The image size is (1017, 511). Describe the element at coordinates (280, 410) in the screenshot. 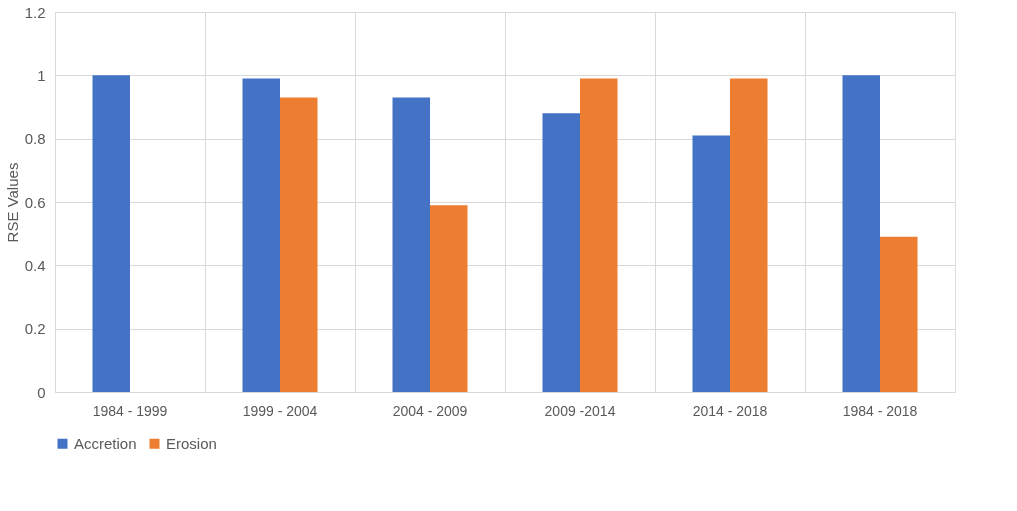

I see `x-tick-label: 1999 - 2004` at that location.